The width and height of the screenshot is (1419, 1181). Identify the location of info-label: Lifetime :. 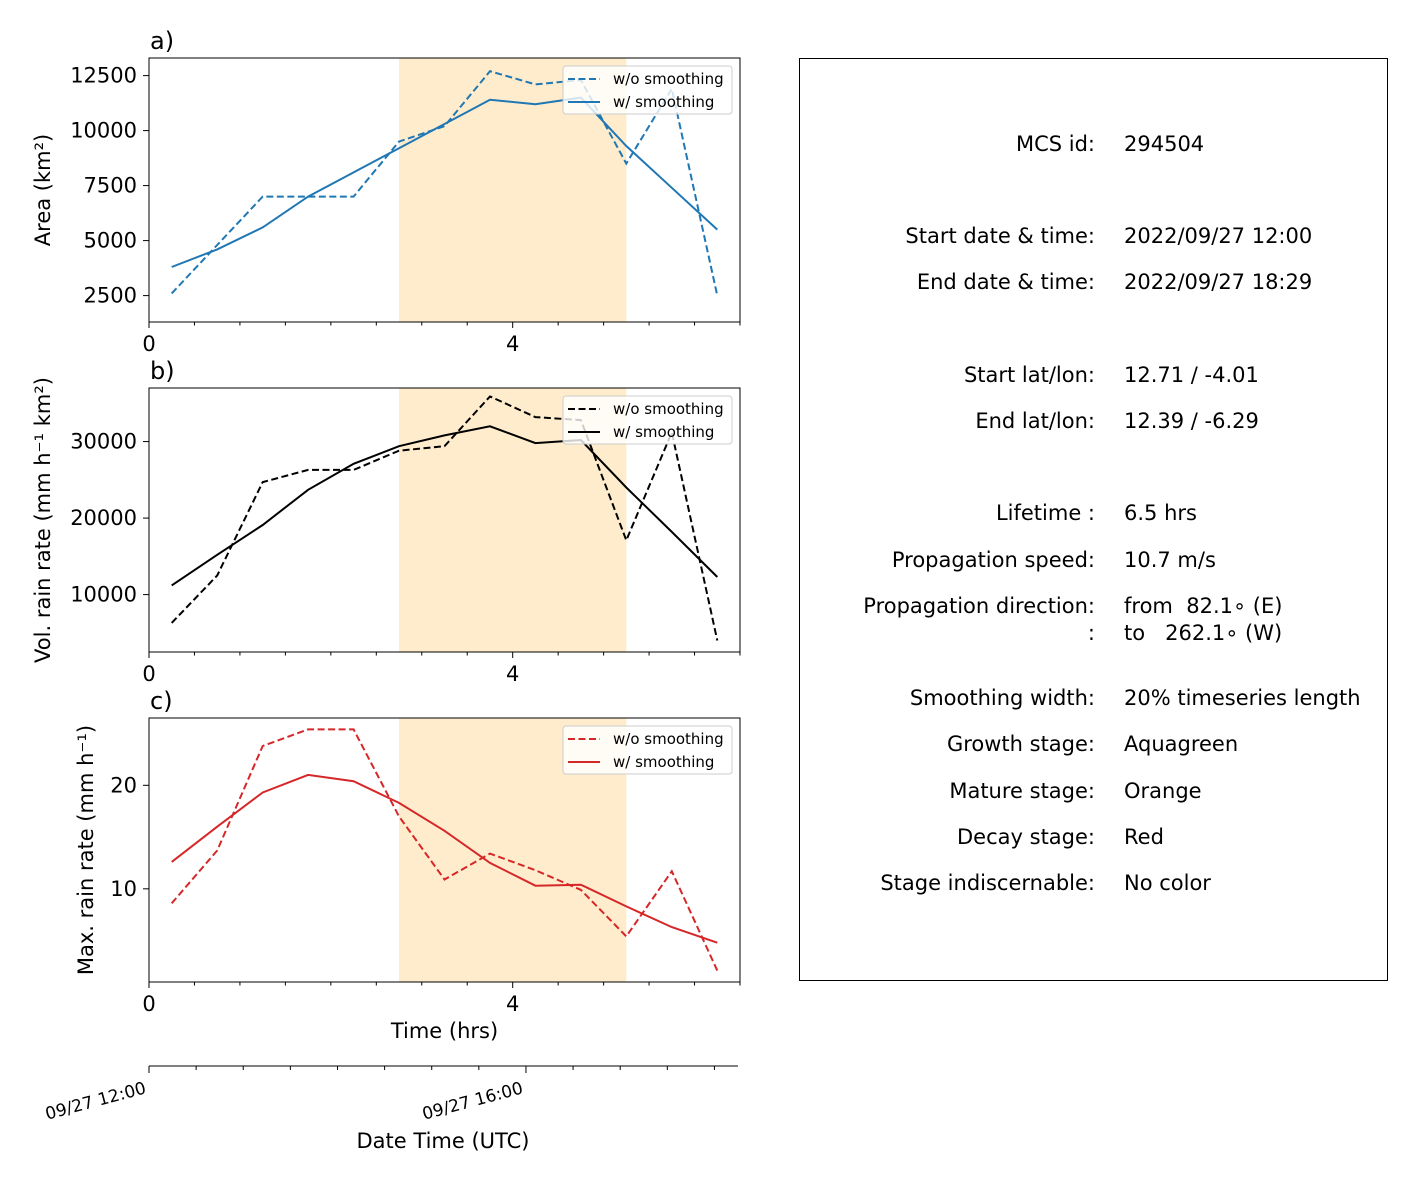
(1045, 513).